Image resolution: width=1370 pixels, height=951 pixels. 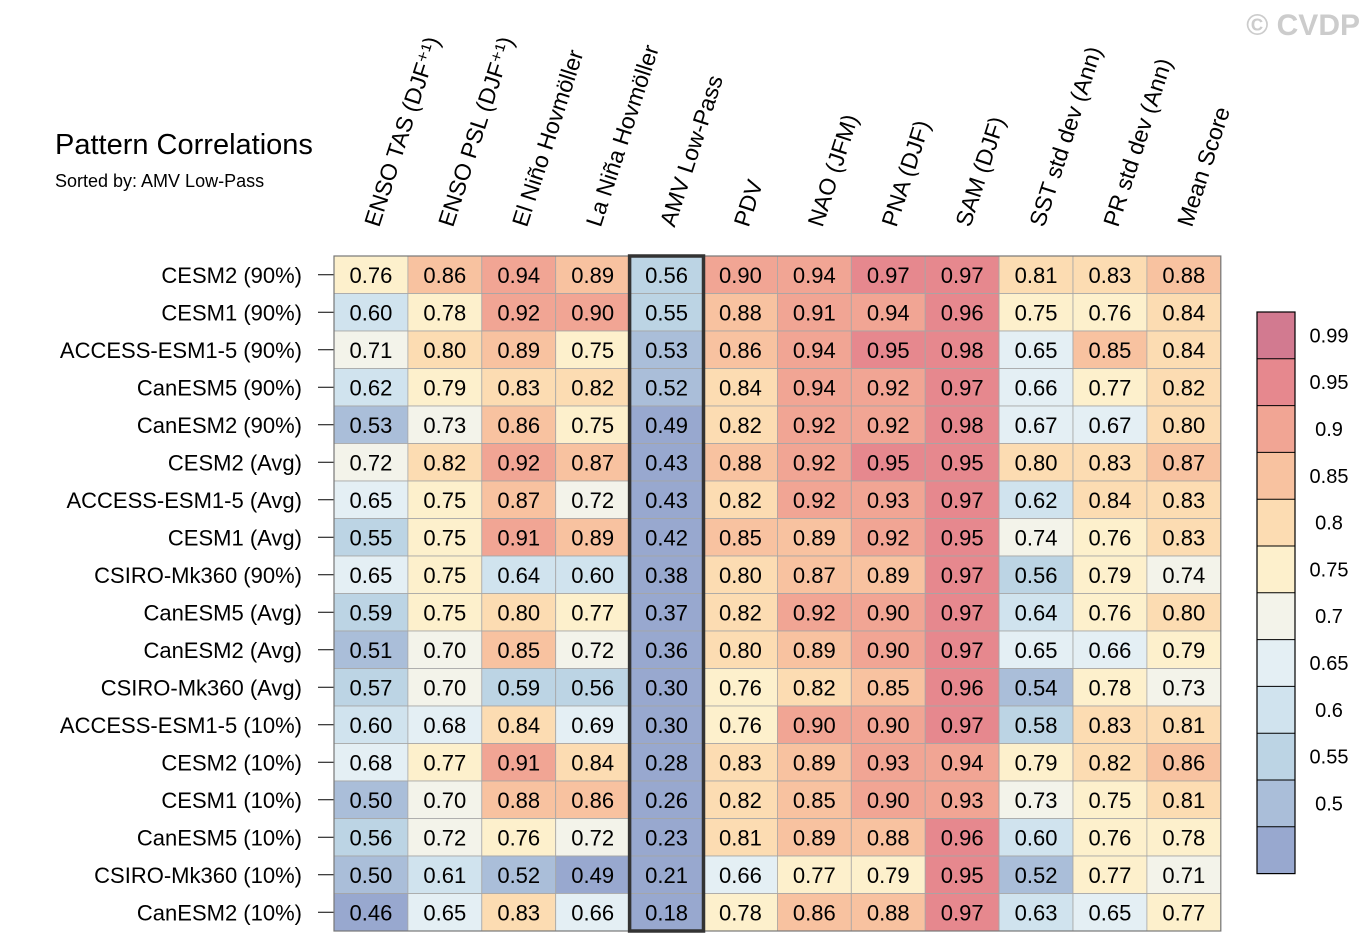 What do you see at coordinates (1276, 593) in the screenshot?
I see `colorbar-frame` at bounding box center [1276, 593].